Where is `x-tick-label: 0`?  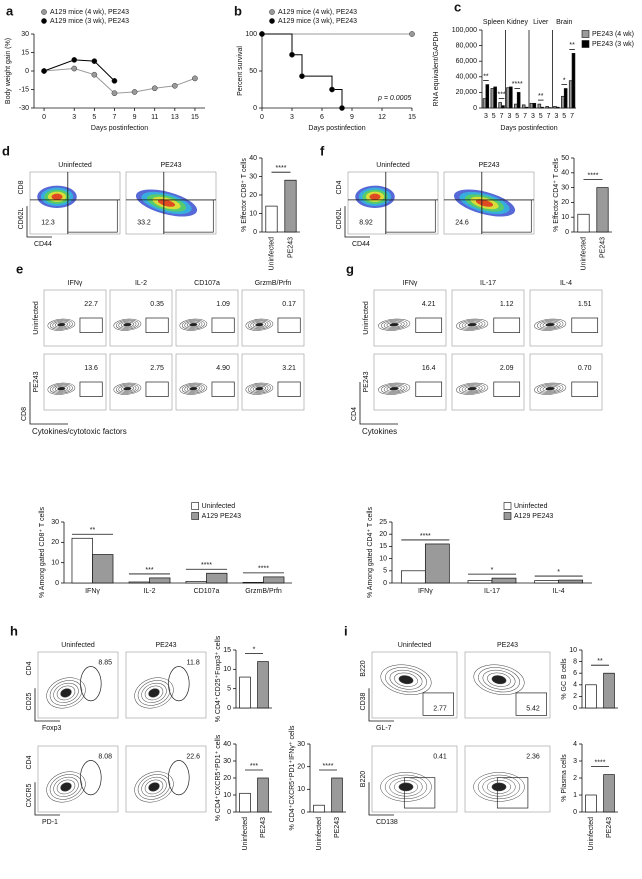 x-tick-label: 0 is located at coordinates (262, 117).